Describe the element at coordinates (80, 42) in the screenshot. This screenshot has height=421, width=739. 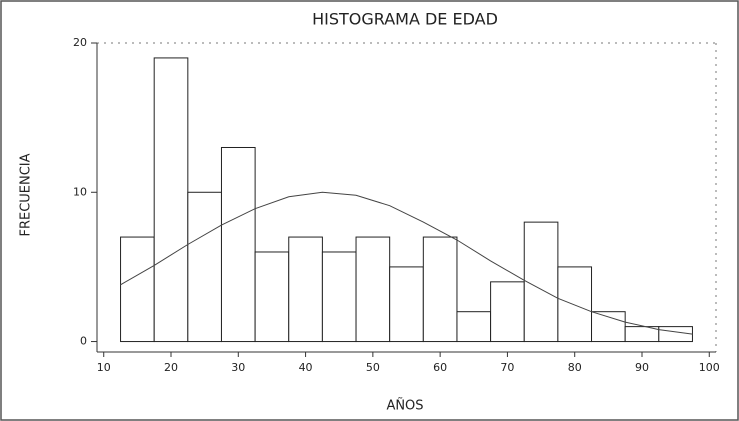
I see `y-tick-label: 20` at that location.